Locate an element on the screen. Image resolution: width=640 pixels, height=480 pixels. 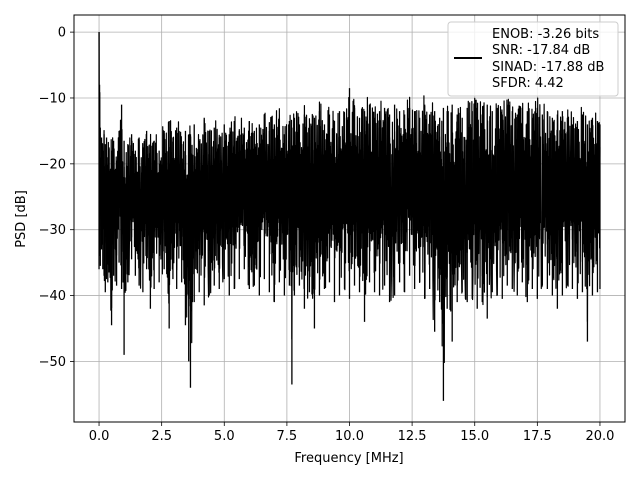
y-tick-label: −20 is located at coordinates (52, 164).